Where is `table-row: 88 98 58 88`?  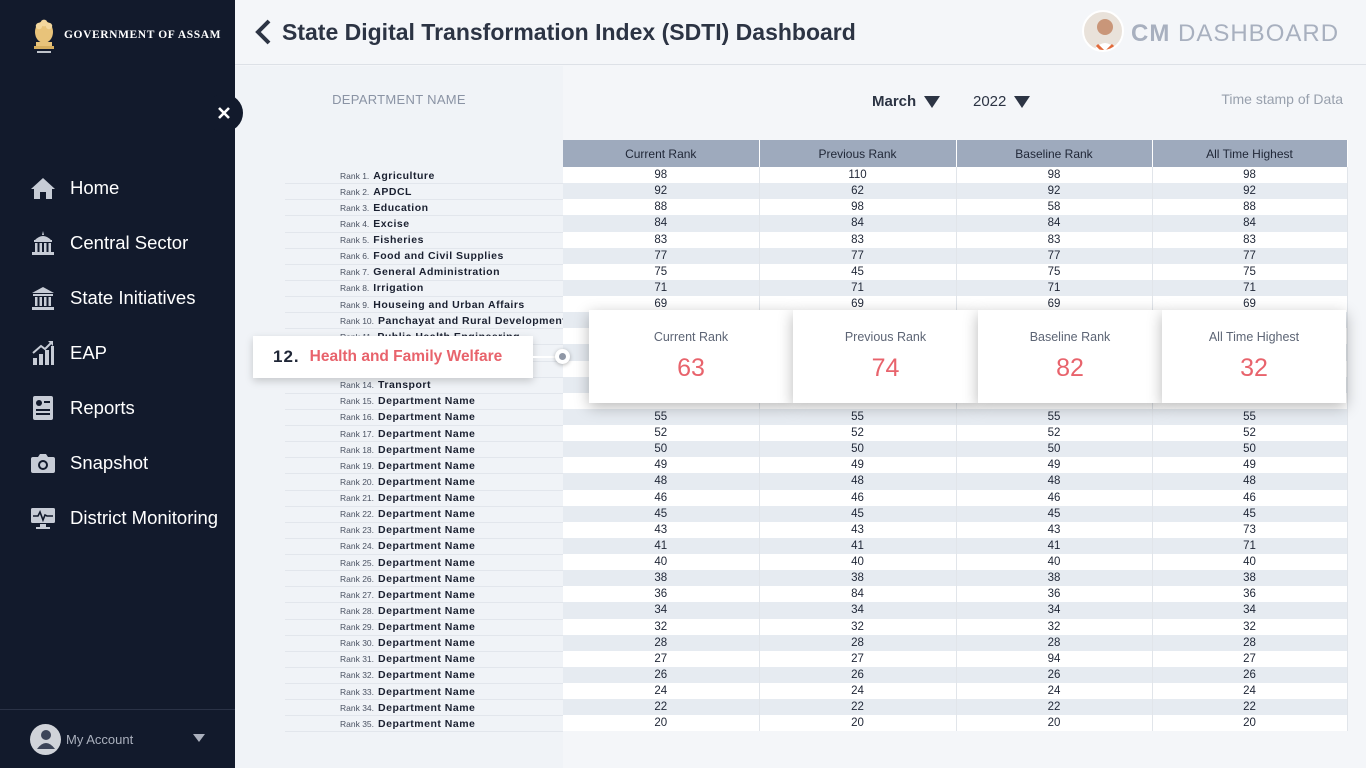 table-row: 88 98 58 88 is located at coordinates (955, 207).